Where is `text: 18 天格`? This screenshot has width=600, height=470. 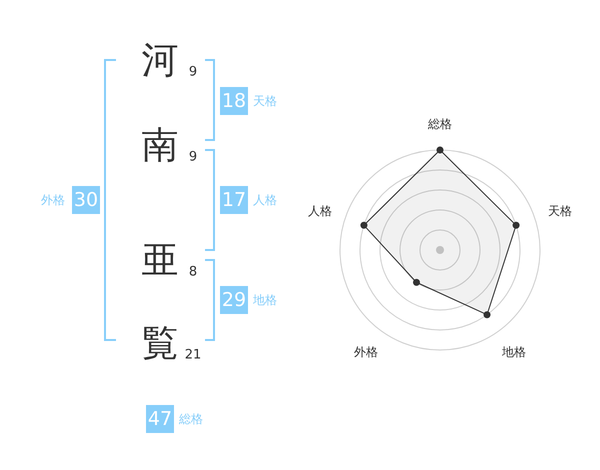
text: 18 天格 is located at coordinates (249, 101).